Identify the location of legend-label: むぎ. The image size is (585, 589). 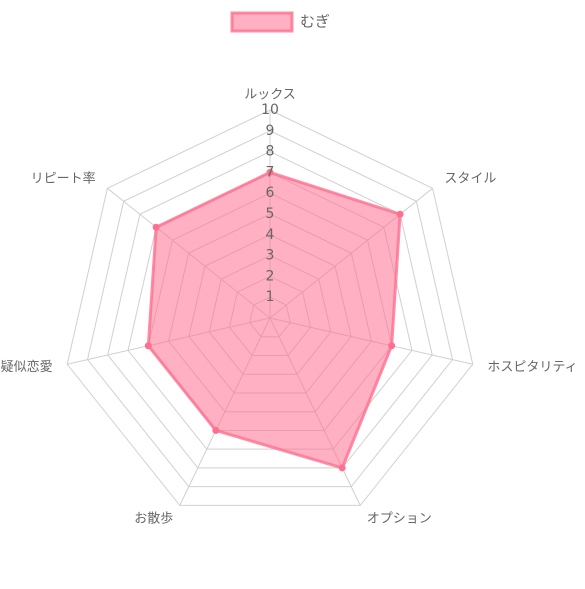
(315, 22).